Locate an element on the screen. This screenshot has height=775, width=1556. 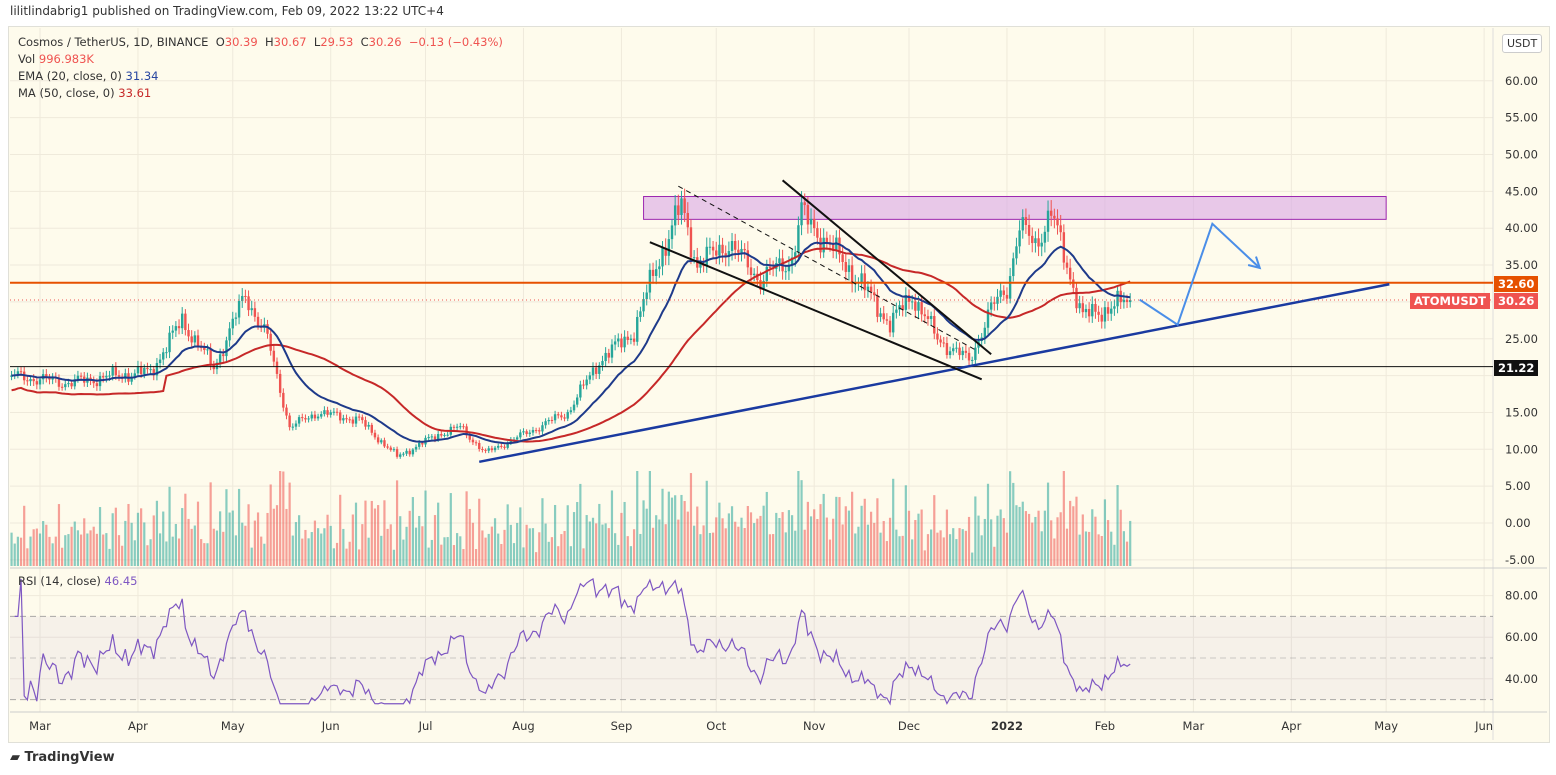
tradingview-logo: ▰ TradingView is located at coordinates (62, 757).